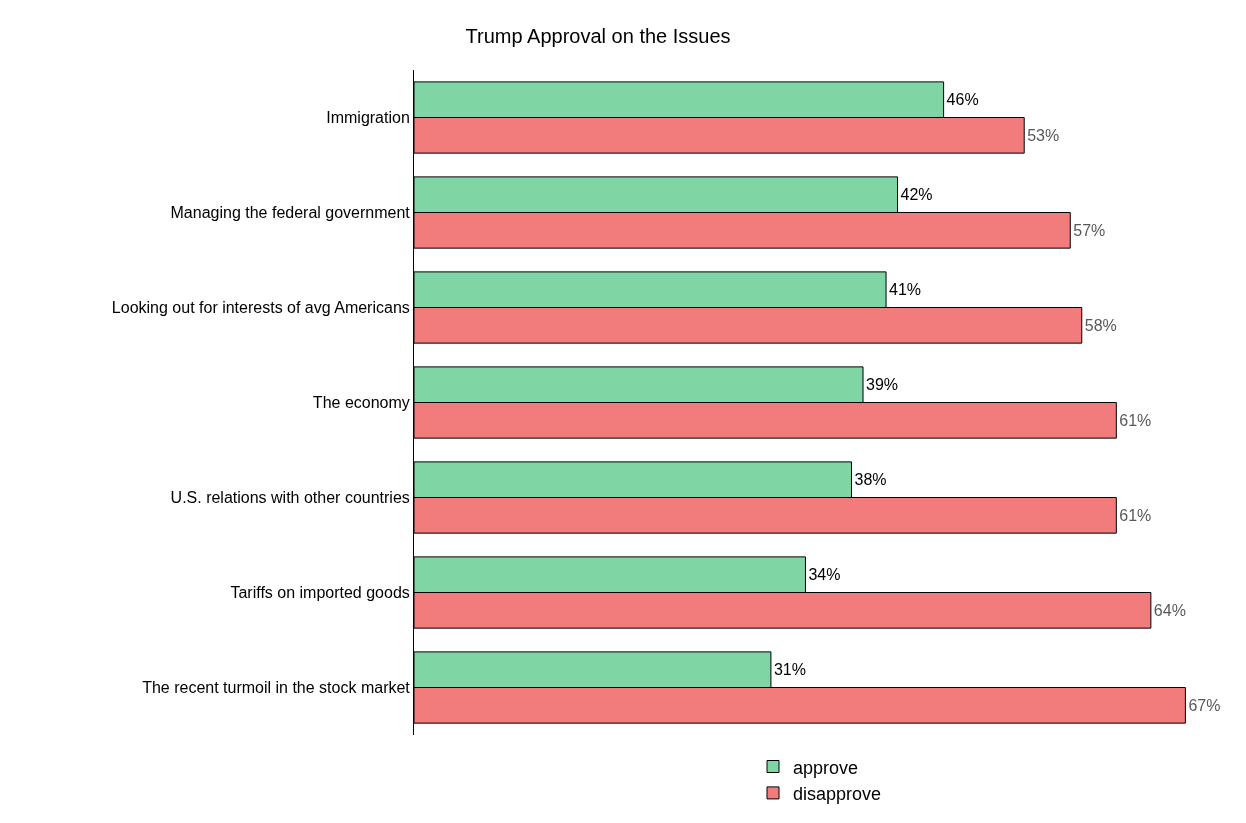 This screenshot has height=823, width=1246. I want to click on data-label: 53%, so click(1043, 135).